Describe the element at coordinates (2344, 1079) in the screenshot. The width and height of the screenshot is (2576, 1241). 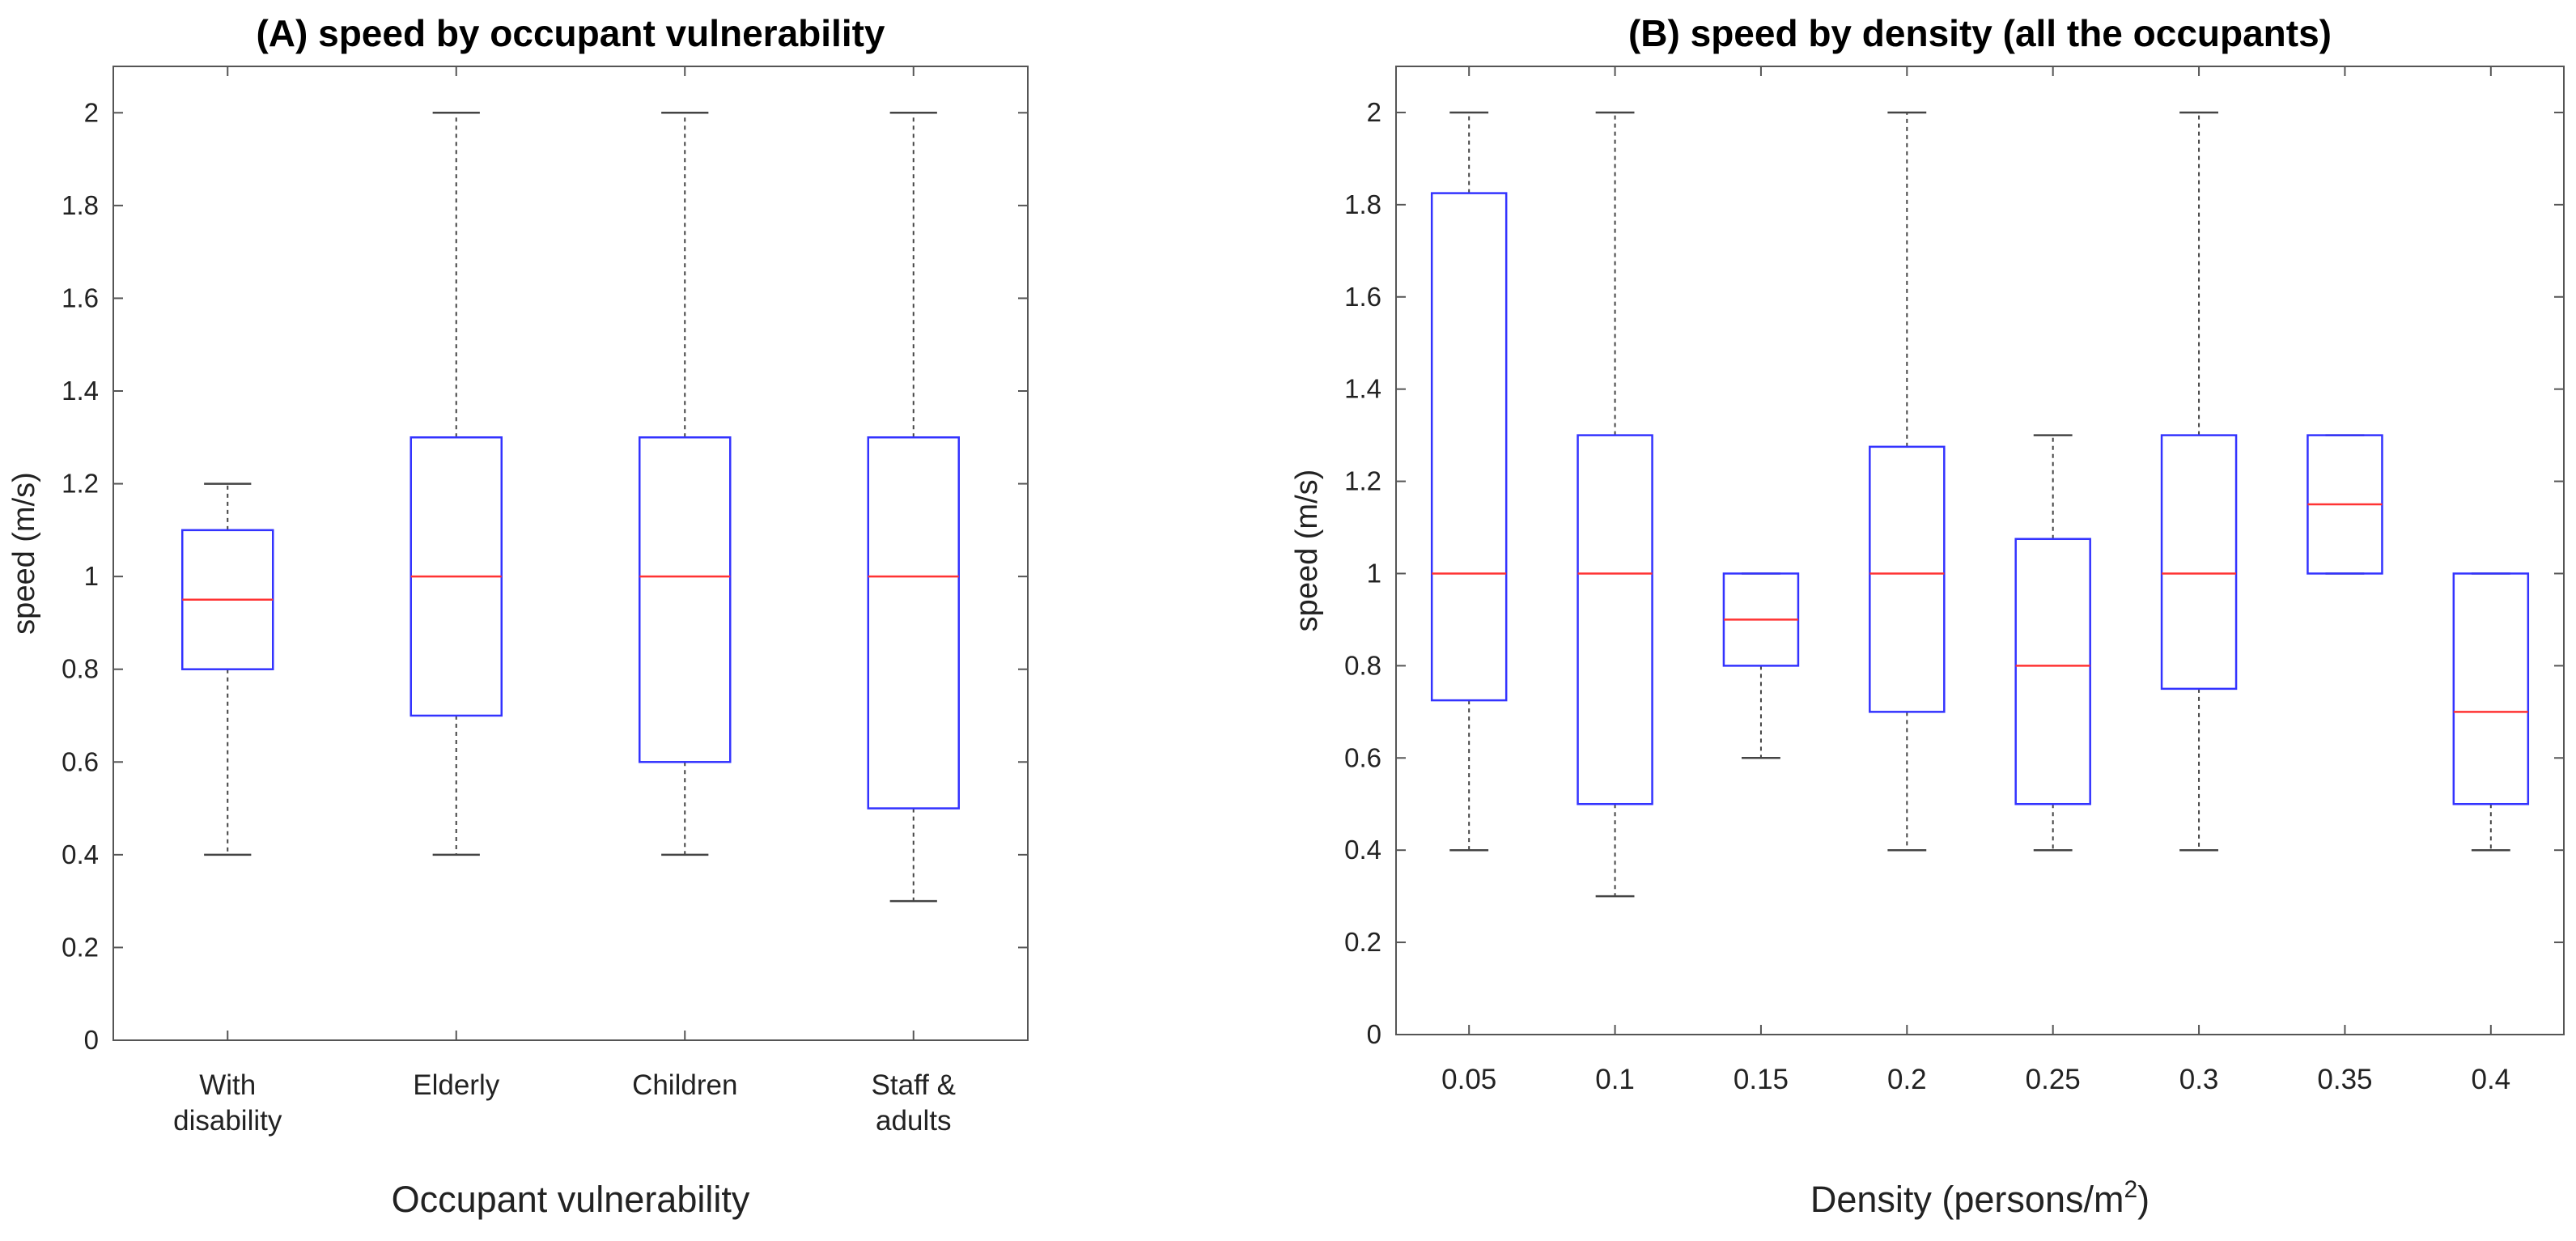
I see `x-category-label: 0.35` at that location.